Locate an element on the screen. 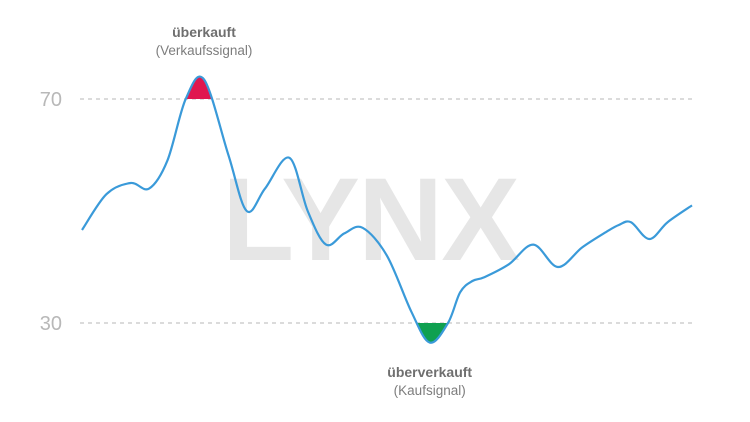 The image size is (750, 422). y-tick-label-30: 30 is located at coordinates (51, 324).